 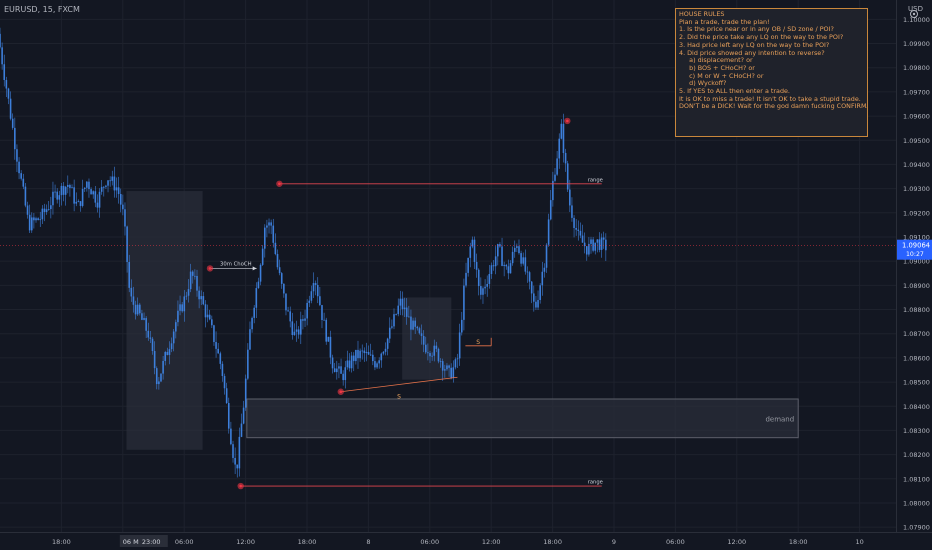 What do you see at coordinates (916, 237) in the screenshot?
I see `price-tick-label: 1.09100` at bounding box center [916, 237].